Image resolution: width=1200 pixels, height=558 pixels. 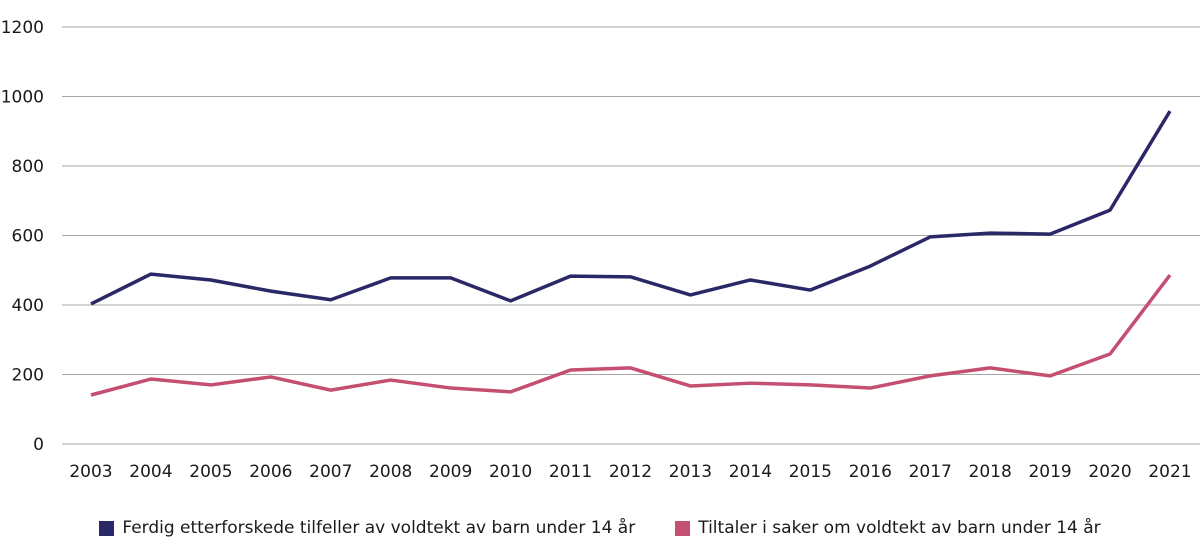 What do you see at coordinates (630, 472) in the screenshot?
I see `x-tick-label: 2012` at bounding box center [630, 472].